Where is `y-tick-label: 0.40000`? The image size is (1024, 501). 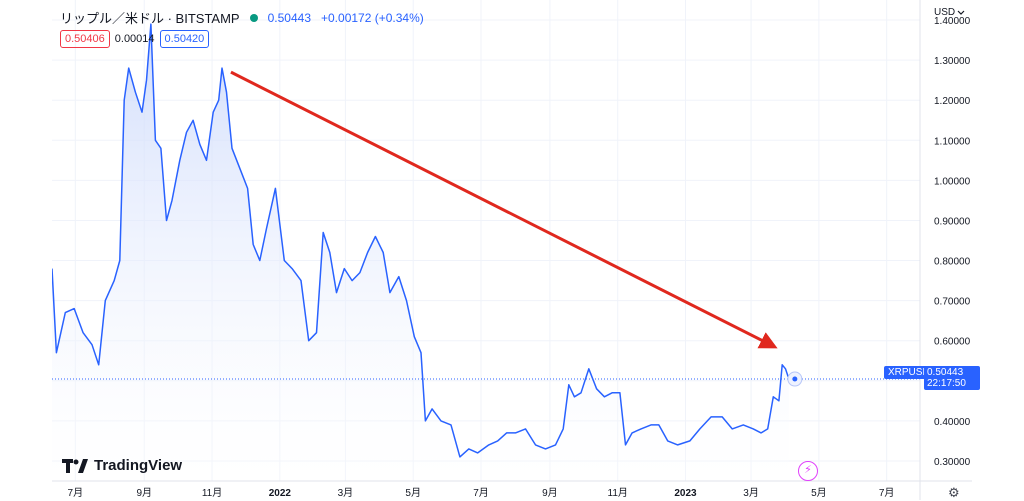
y-tick-label: 0.40000 is located at coordinates (952, 422).